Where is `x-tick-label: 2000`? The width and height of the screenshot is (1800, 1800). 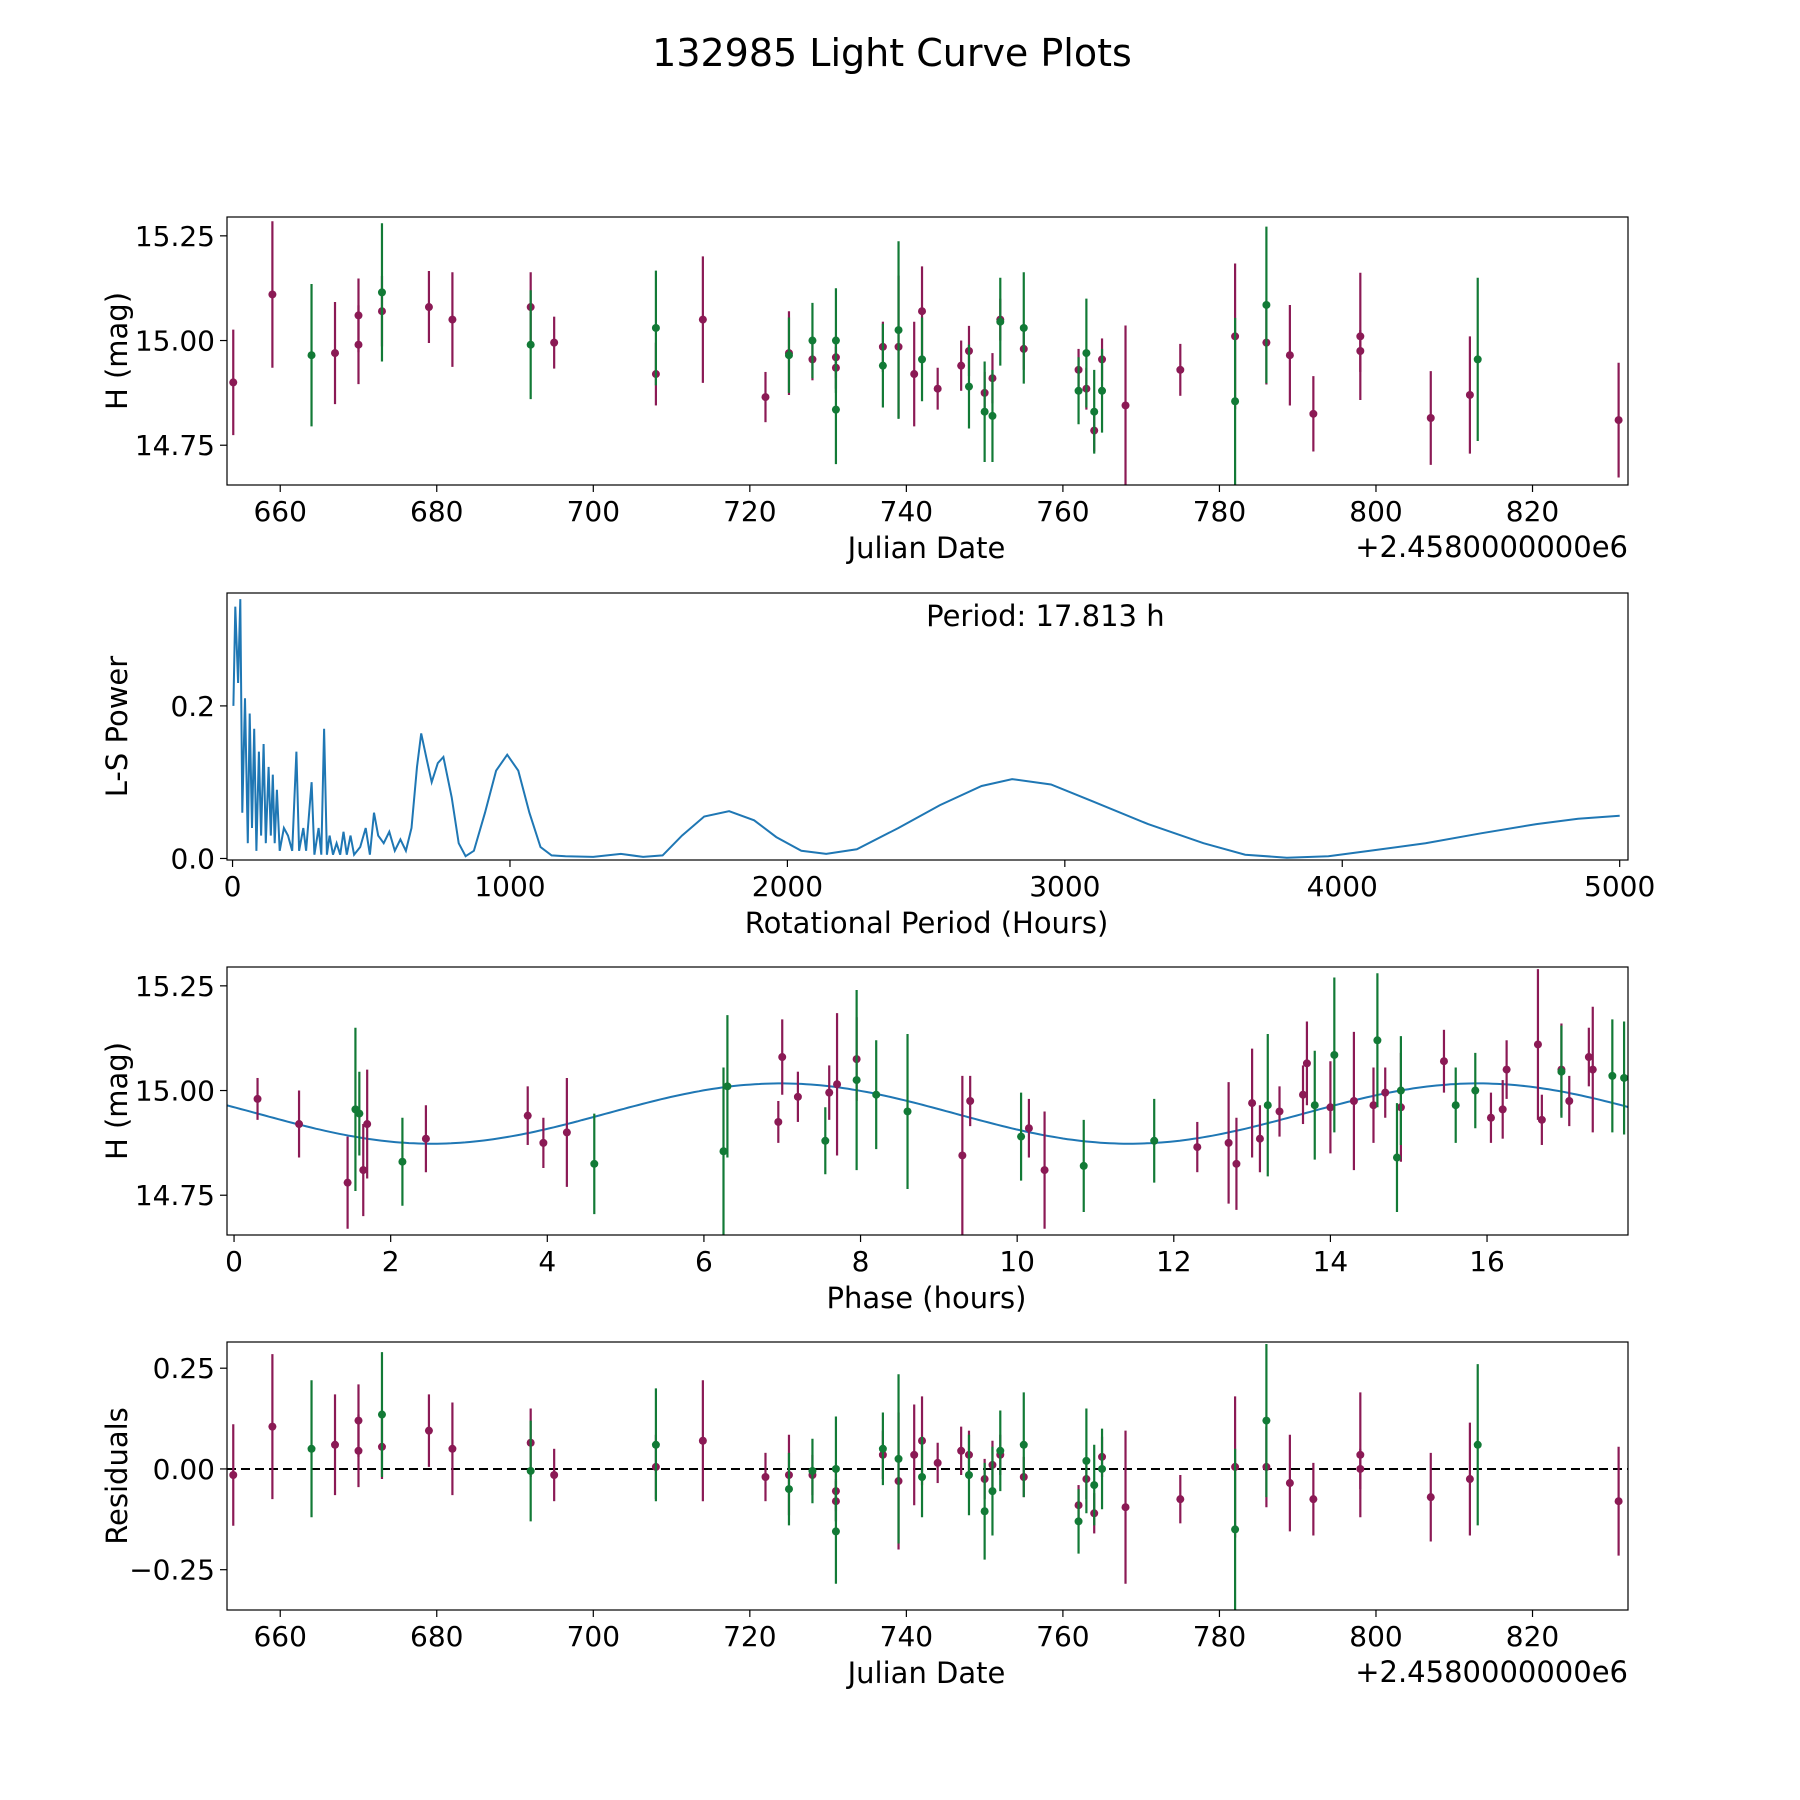 x-tick-label: 2000 is located at coordinates (787, 886).